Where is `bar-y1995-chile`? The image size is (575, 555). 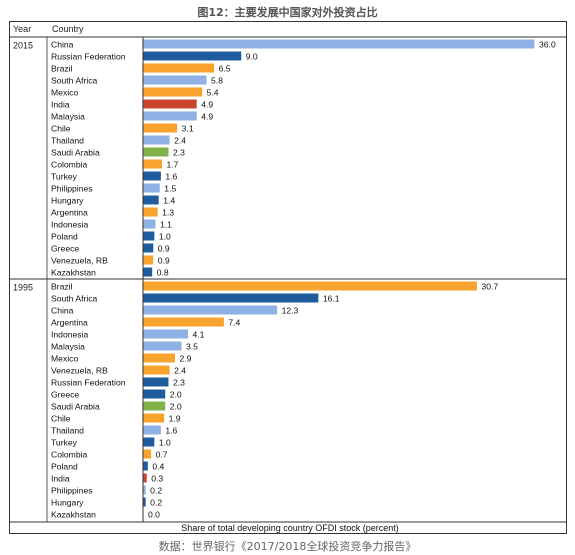 bar-y1995-chile is located at coordinates (154, 418).